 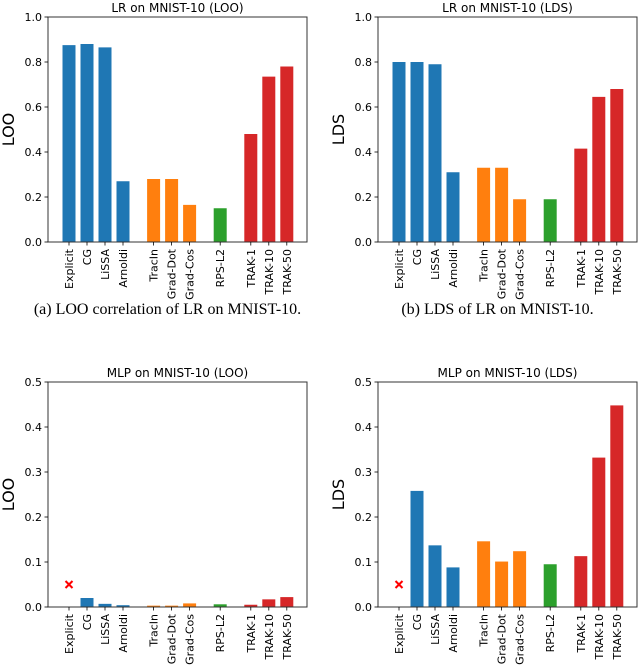 I want to click on chart-title: LR on MNIST-10 (LDS), so click(x=507, y=8).